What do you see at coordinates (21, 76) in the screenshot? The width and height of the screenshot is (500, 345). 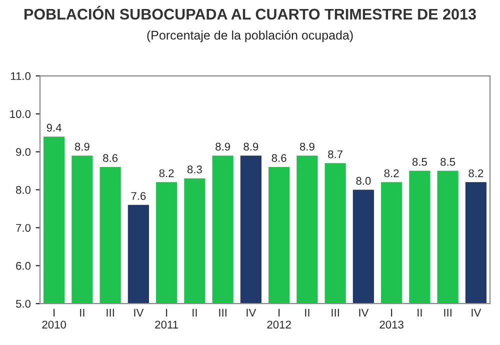 I see `y-tick-label: 11.0` at bounding box center [21, 76].